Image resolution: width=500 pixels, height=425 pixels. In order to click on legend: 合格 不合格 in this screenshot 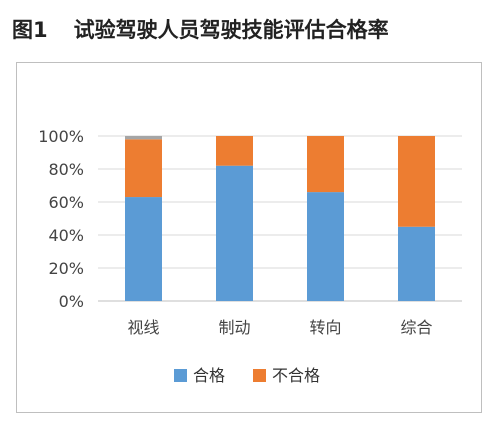, I will do `click(247, 375)`.